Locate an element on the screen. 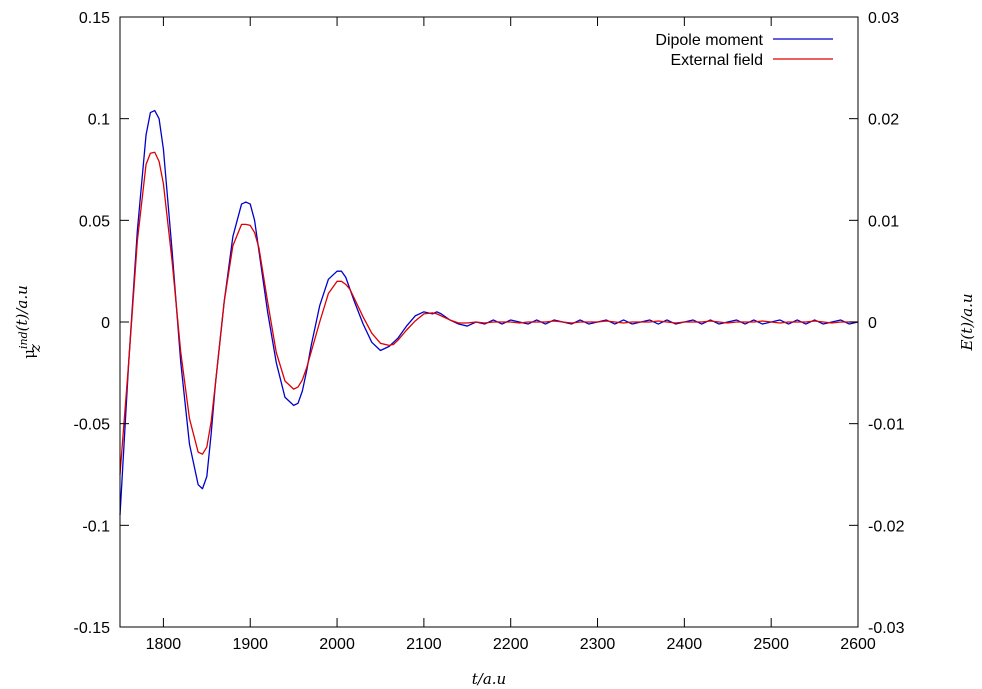 This screenshot has width=982, height=689. y-axis-title-sub: z is located at coordinates (35, 348).